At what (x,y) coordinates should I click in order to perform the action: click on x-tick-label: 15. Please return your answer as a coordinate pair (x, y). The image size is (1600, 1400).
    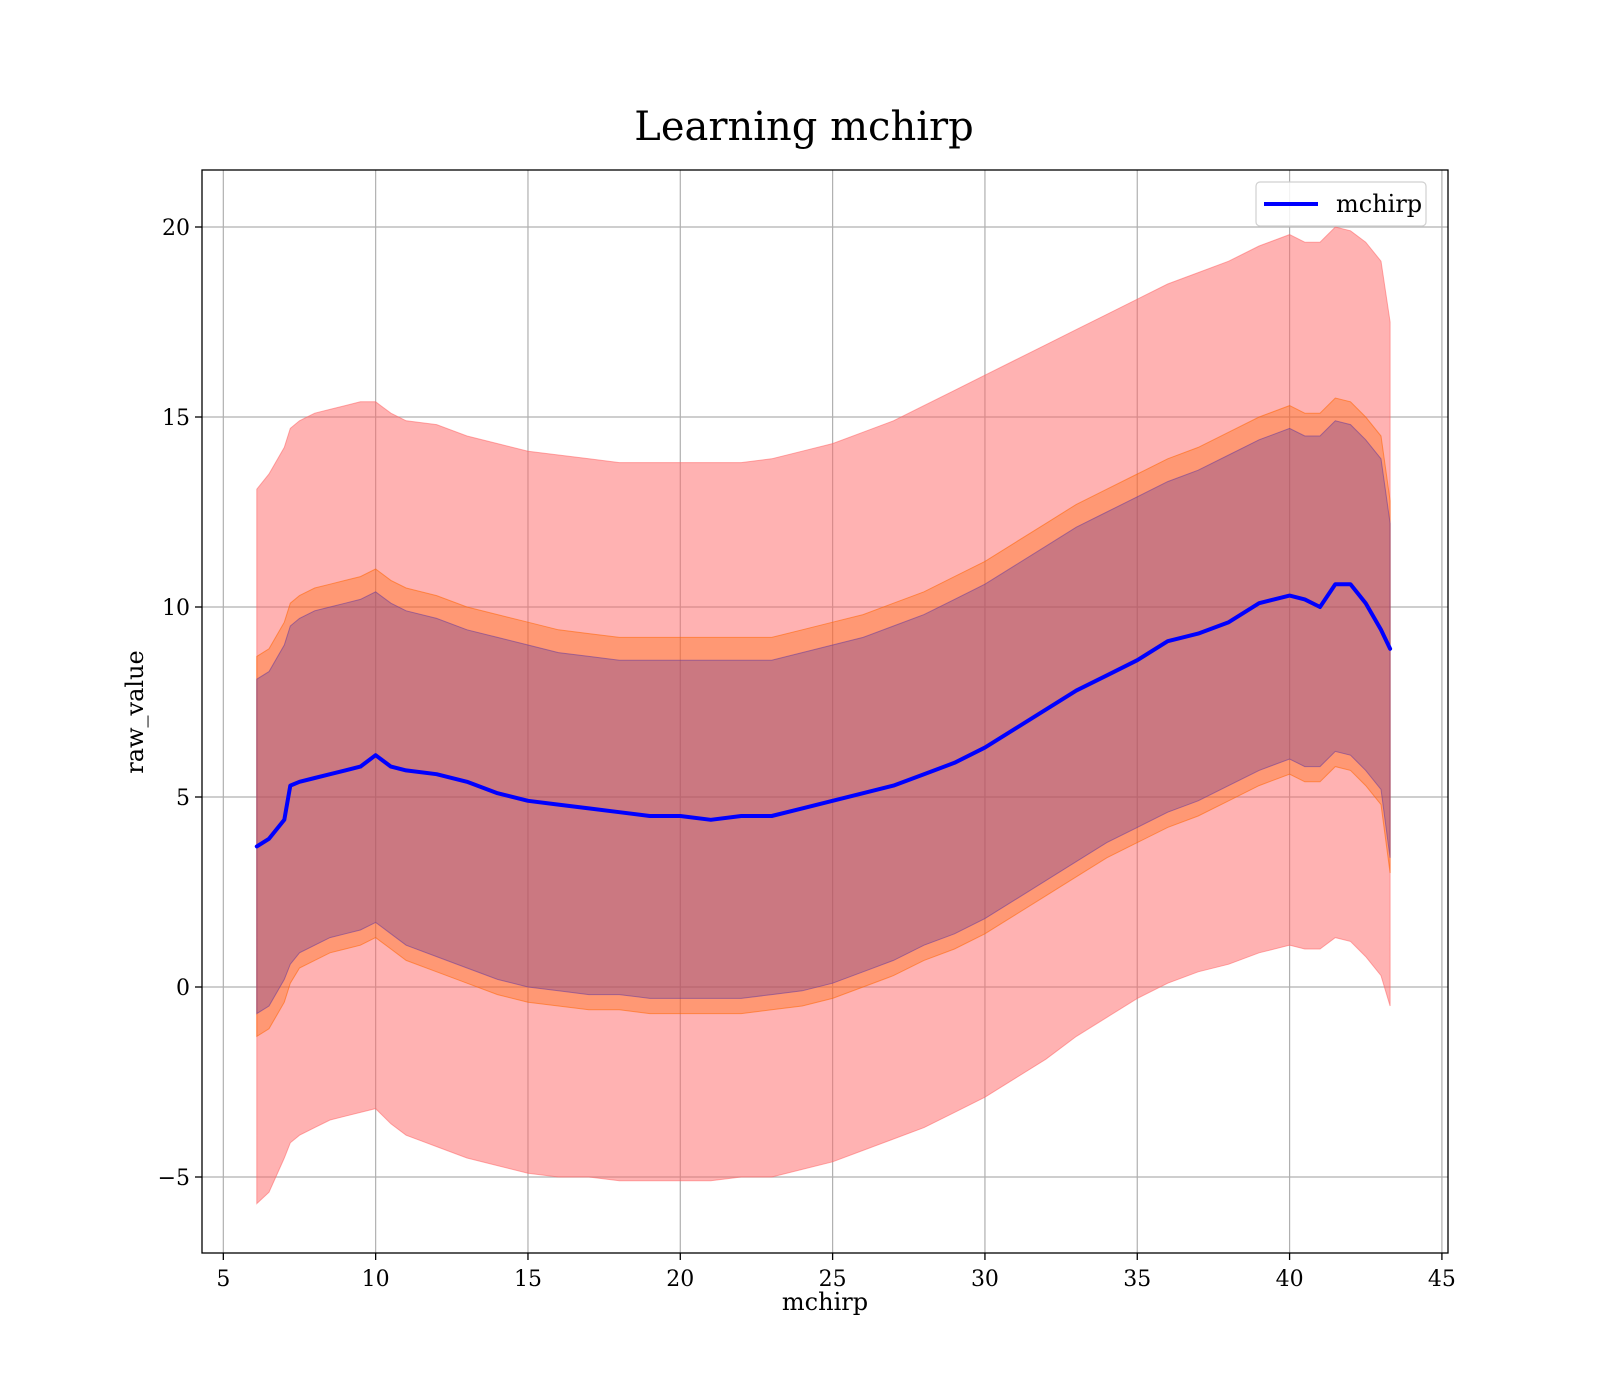
    Looking at the image, I should click on (528, 1279).